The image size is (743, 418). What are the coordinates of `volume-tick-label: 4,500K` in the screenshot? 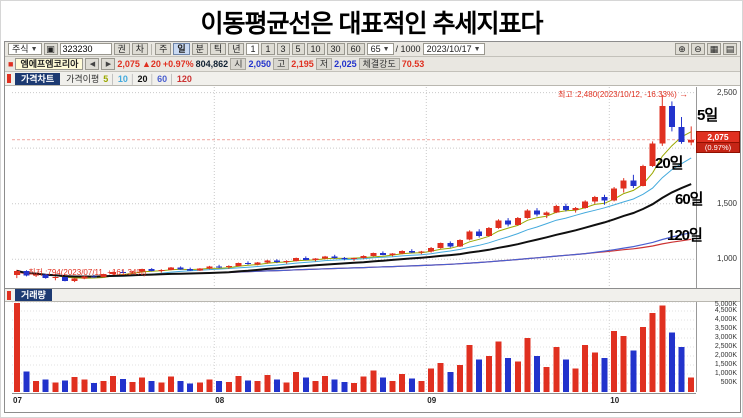 It's located at (725, 310).